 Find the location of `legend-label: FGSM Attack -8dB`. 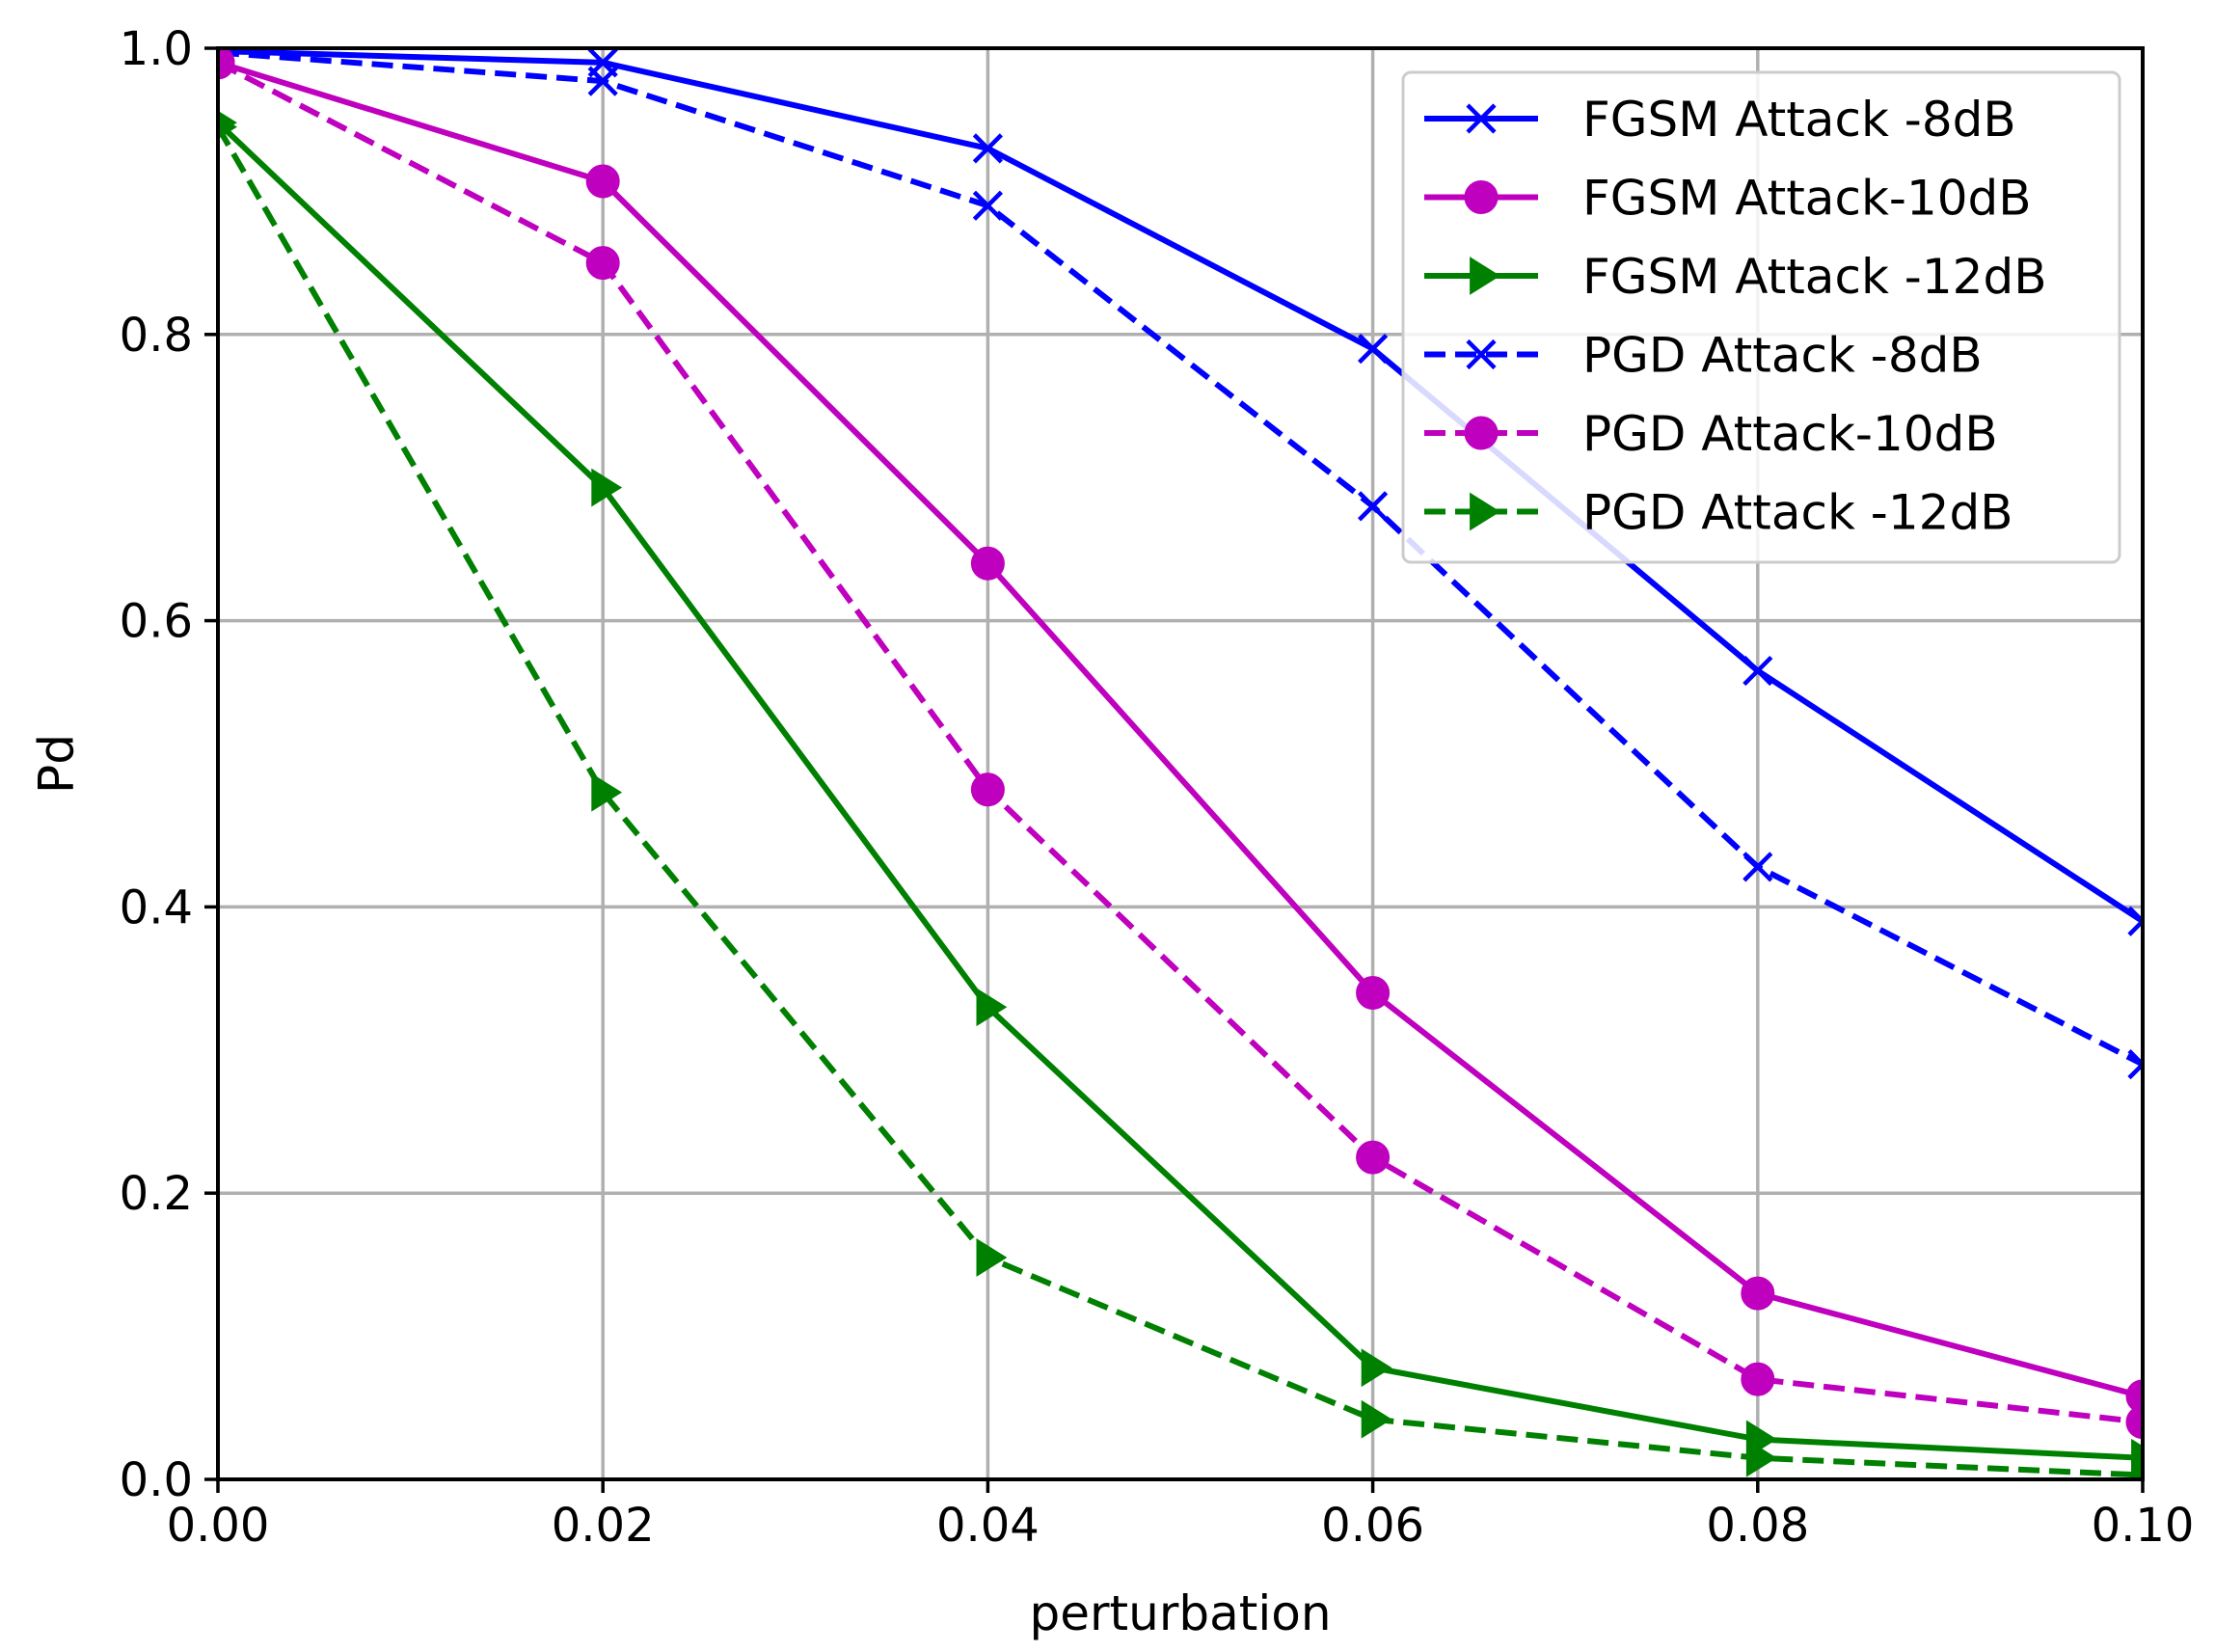

legend-label: FGSM Attack -8dB is located at coordinates (1799, 120).